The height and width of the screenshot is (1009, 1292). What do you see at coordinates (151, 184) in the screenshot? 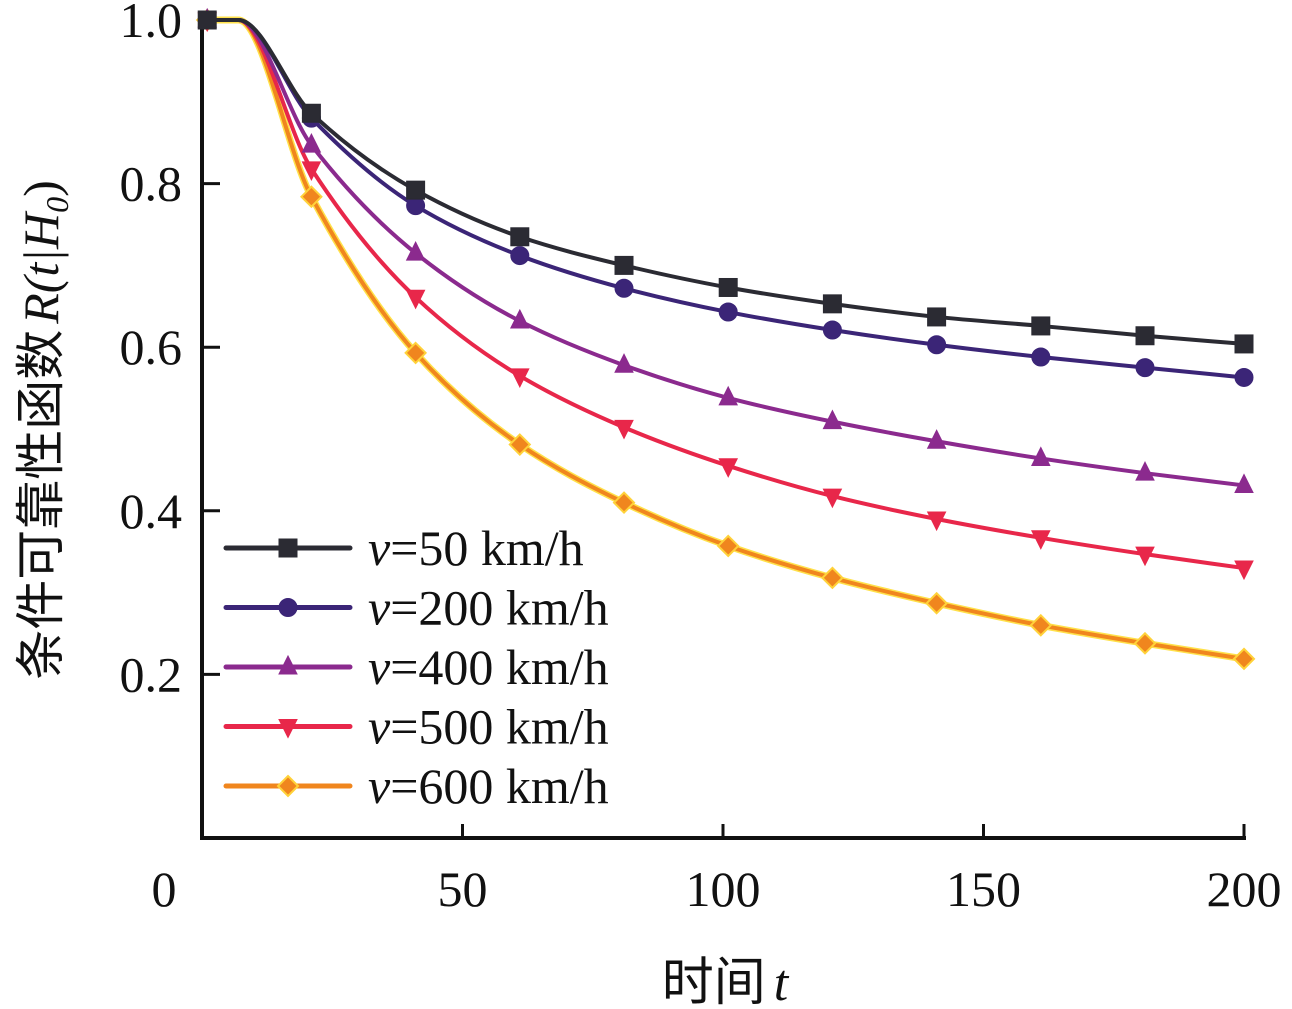
I see `y-tick-label: 0.8` at bounding box center [151, 184].